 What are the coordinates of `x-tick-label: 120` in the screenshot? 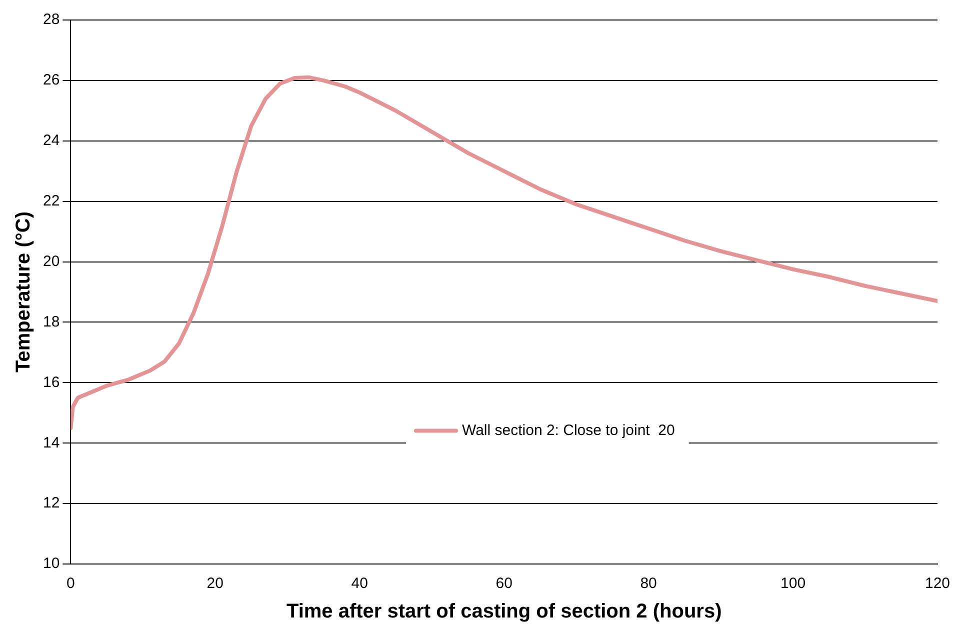 It's located at (937, 583).